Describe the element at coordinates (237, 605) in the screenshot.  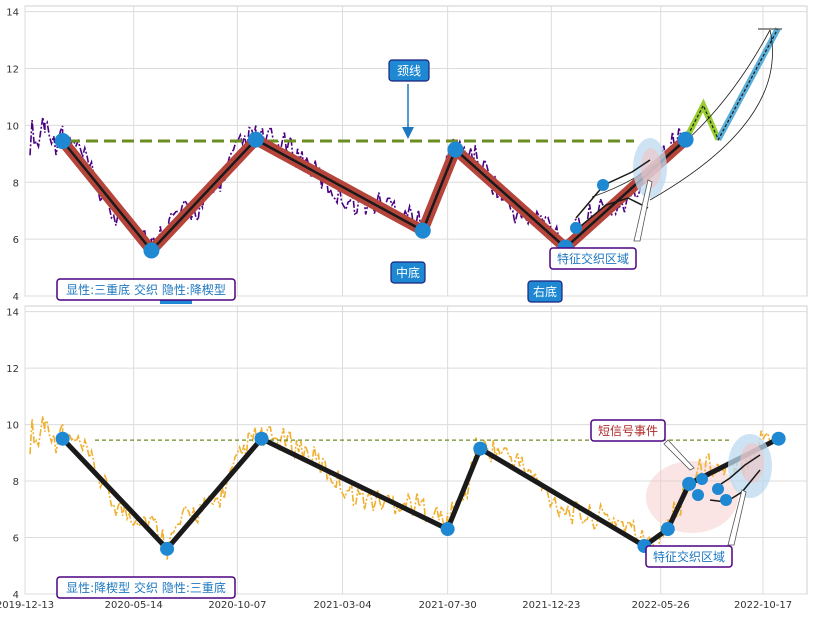
I see `x-tick-label: 2020-10-07` at that location.